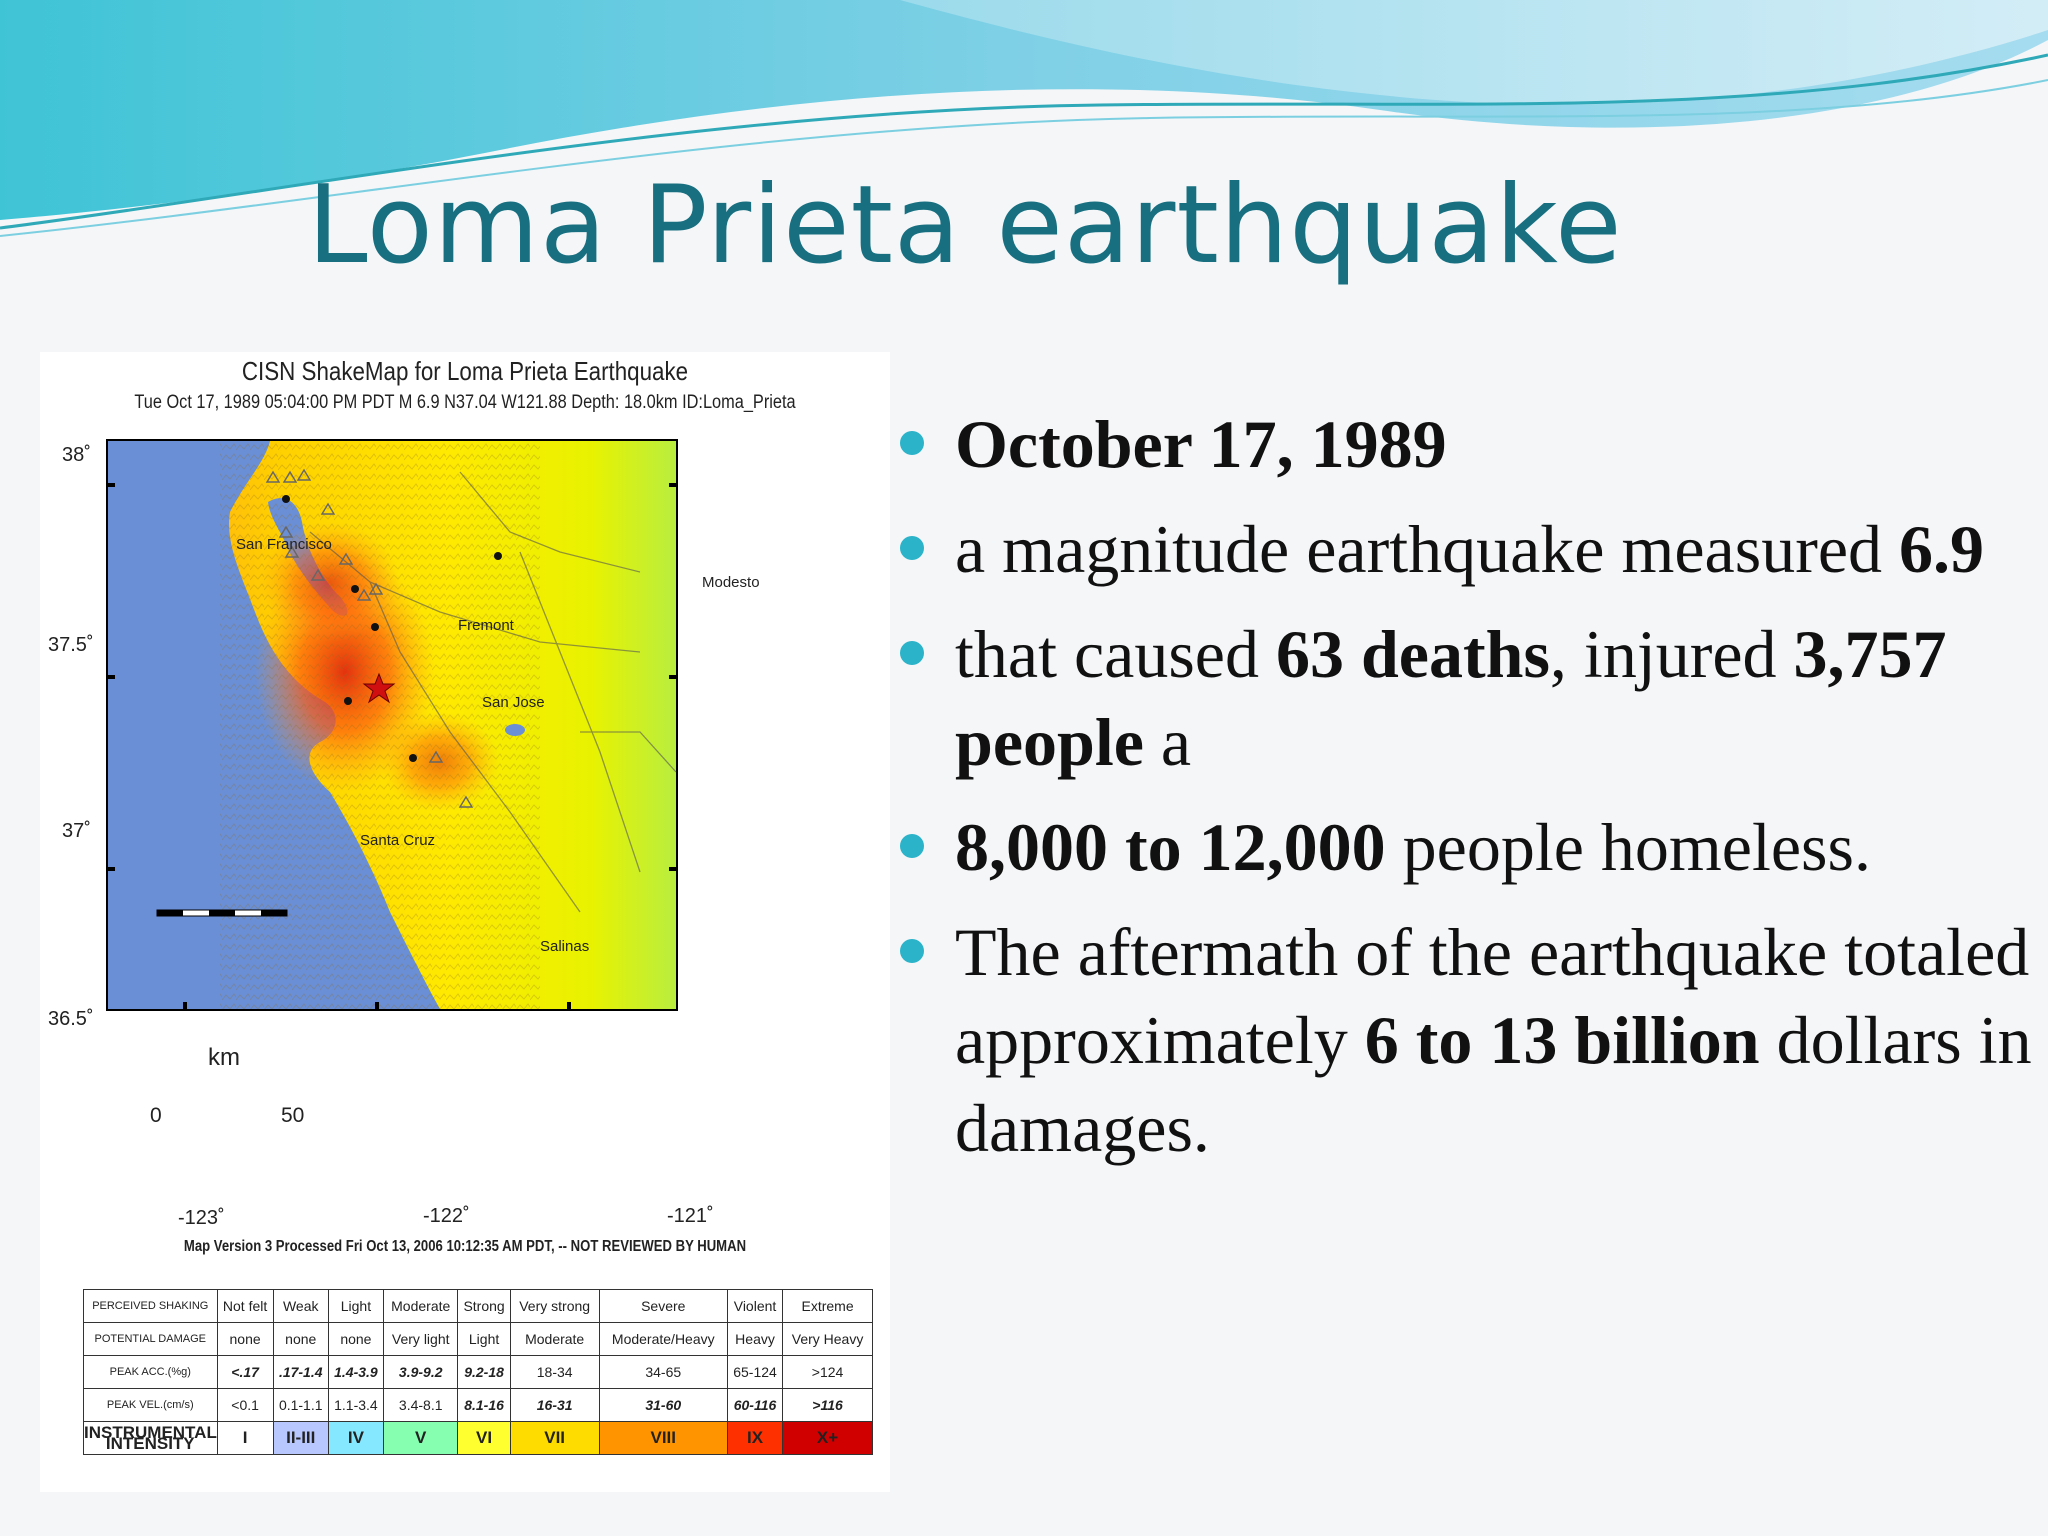 This screenshot has width=2048, height=1536. What do you see at coordinates (150, 1306) in the screenshot?
I see `intensity-row-header: PERCEIVED SHAKING` at bounding box center [150, 1306].